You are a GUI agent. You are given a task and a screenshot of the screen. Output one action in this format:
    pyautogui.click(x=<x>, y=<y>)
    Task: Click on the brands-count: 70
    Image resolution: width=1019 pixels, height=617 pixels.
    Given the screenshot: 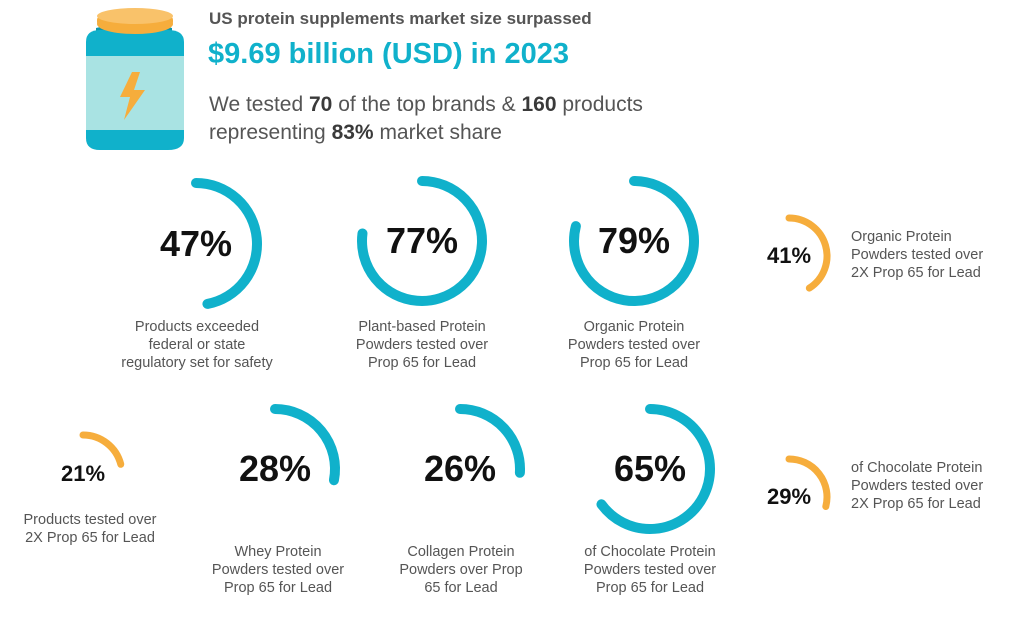 What is the action you would take?
    pyautogui.click(x=321, y=104)
    